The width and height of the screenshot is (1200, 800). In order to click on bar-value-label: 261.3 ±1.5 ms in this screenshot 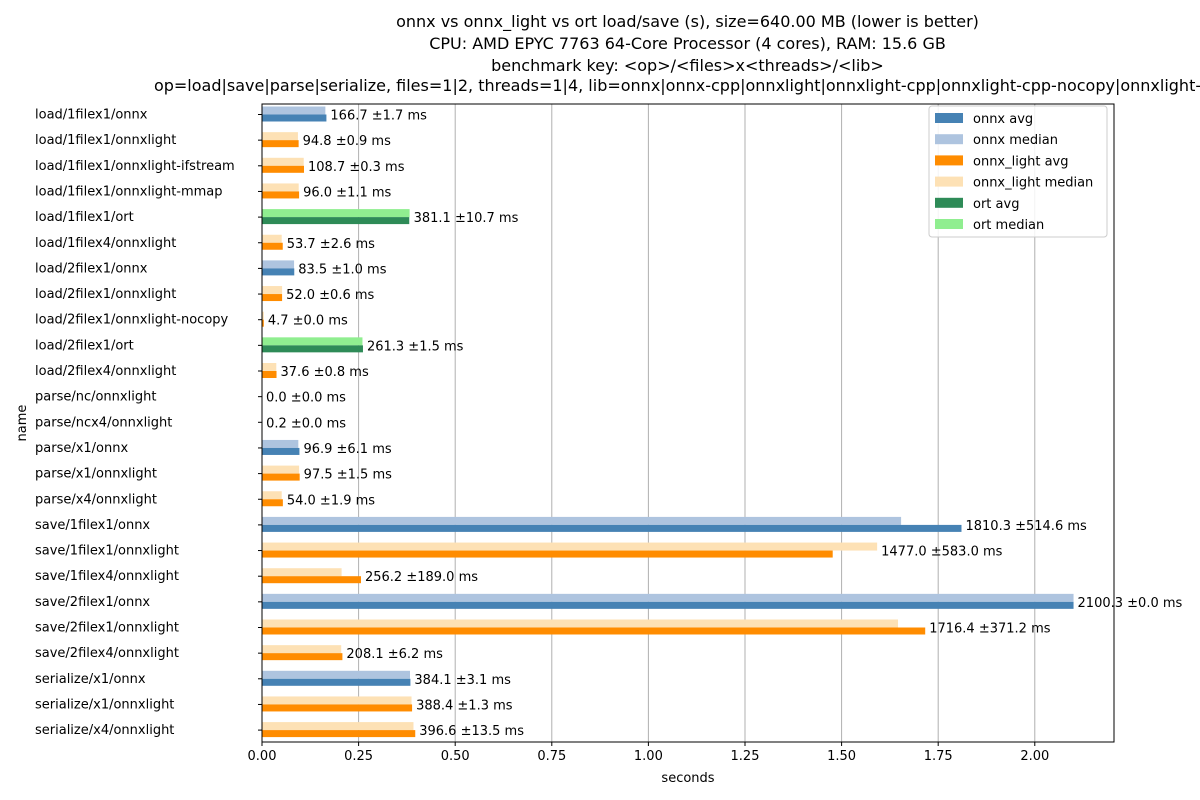, I will do `click(415, 346)`.